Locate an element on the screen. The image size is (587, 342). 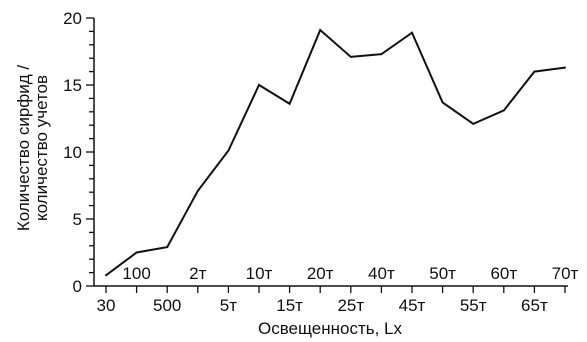
x-tick-label-lower: 500 is located at coordinates (167, 305).